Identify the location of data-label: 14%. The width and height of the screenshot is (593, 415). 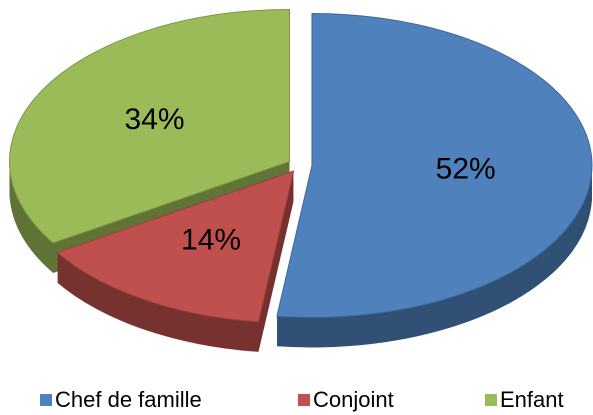
(211, 240).